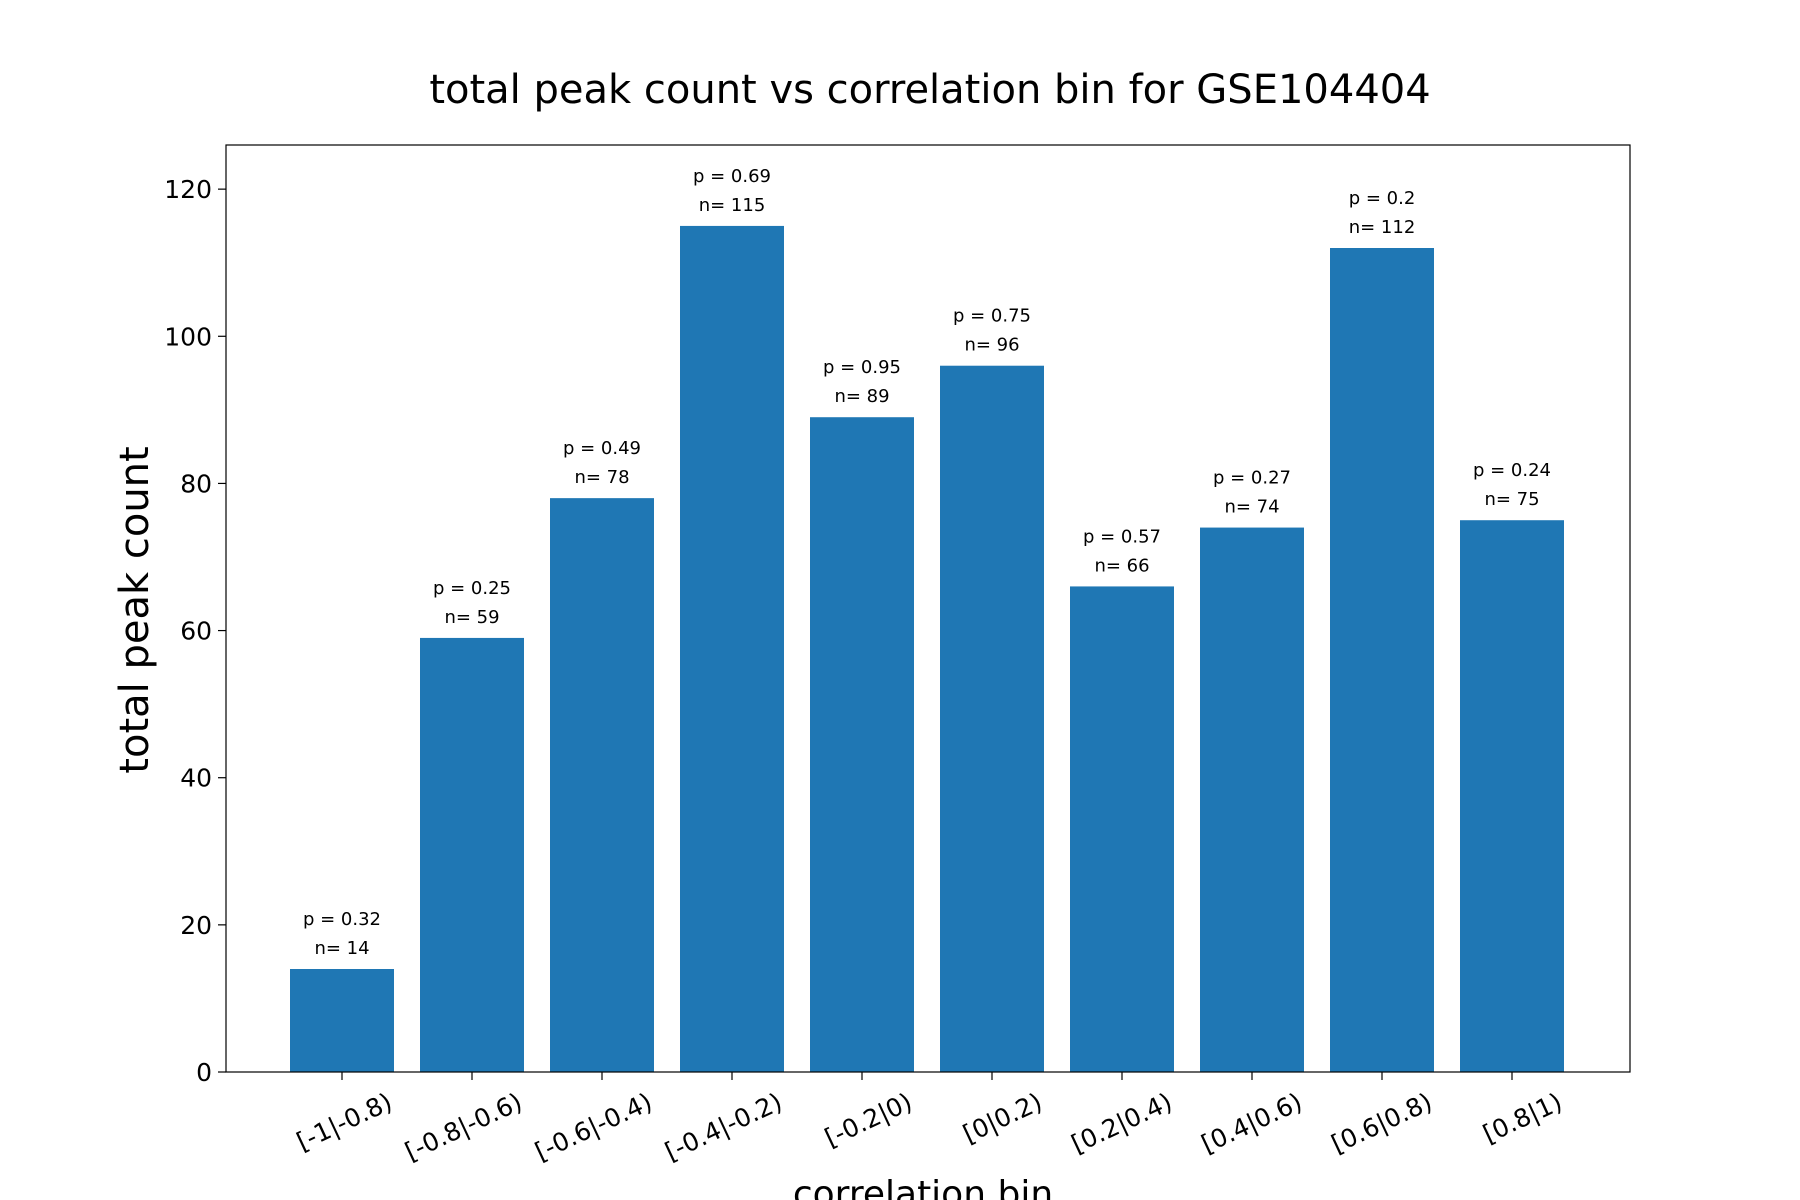 The width and height of the screenshot is (1800, 1200). I want to click on x-tick-label-3: [-0.4|-0.2), so click(724, 1126).